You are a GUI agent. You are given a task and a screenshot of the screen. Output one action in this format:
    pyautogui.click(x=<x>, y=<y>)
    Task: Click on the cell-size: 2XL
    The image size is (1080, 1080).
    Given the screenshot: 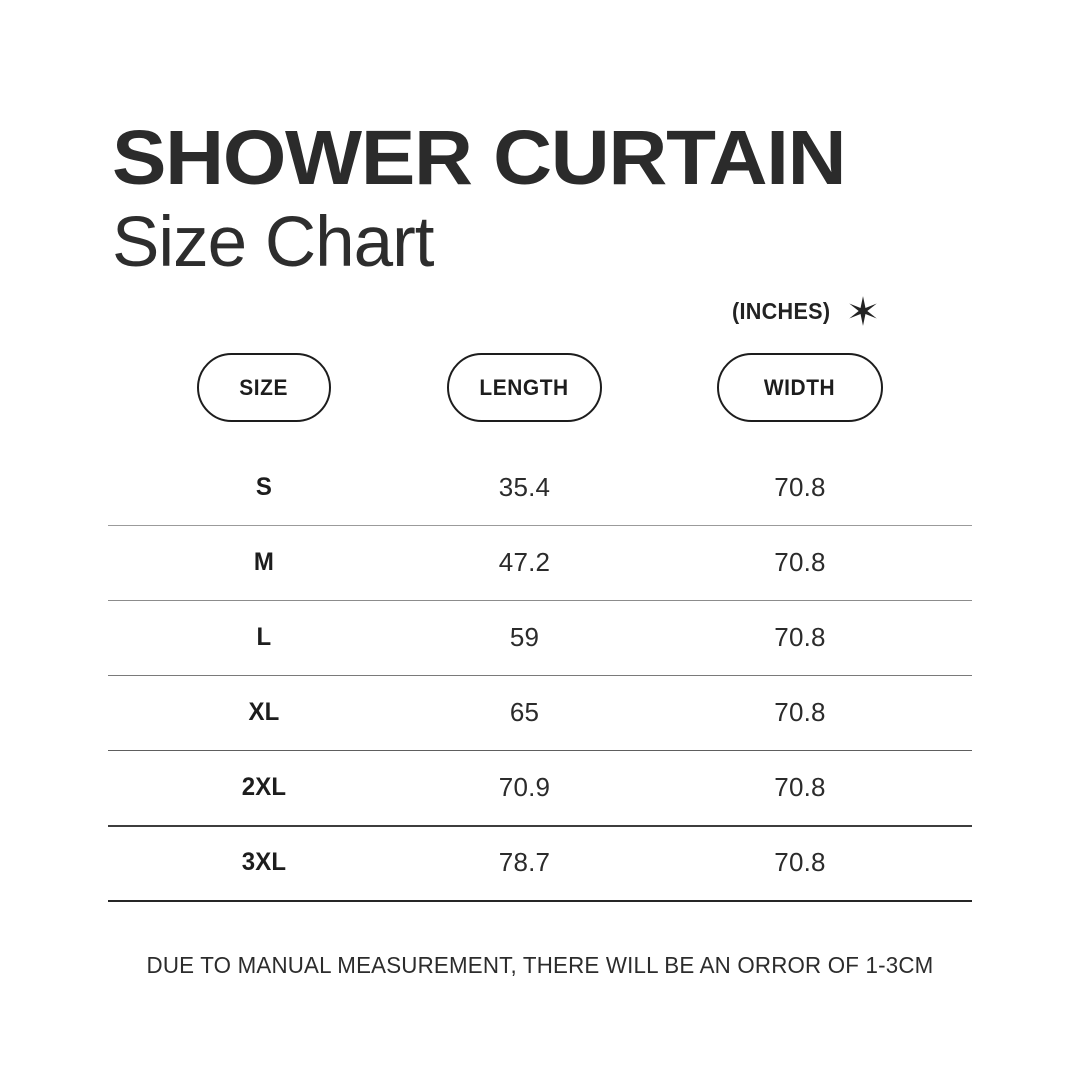 What is the action you would take?
    pyautogui.click(x=264, y=787)
    